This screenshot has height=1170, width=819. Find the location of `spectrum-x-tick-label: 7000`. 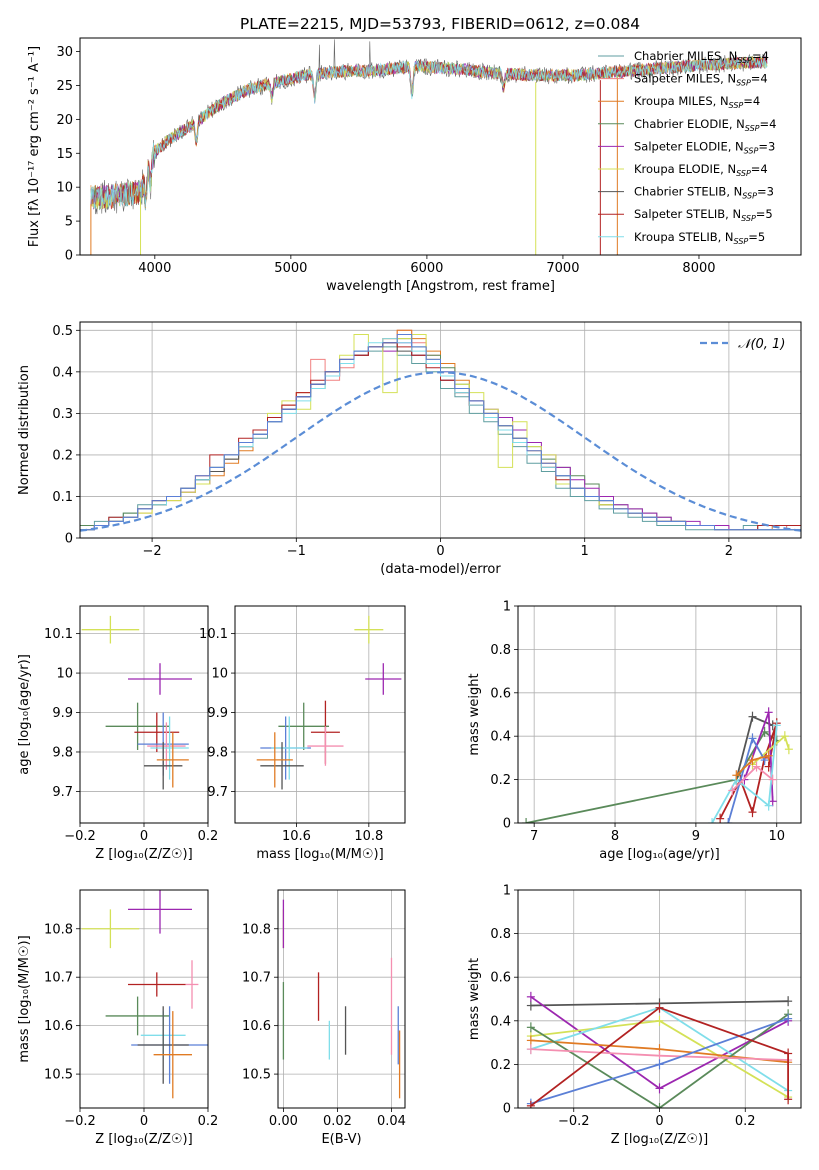

spectrum-x-tick-label: 7000 is located at coordinates (562, 268).